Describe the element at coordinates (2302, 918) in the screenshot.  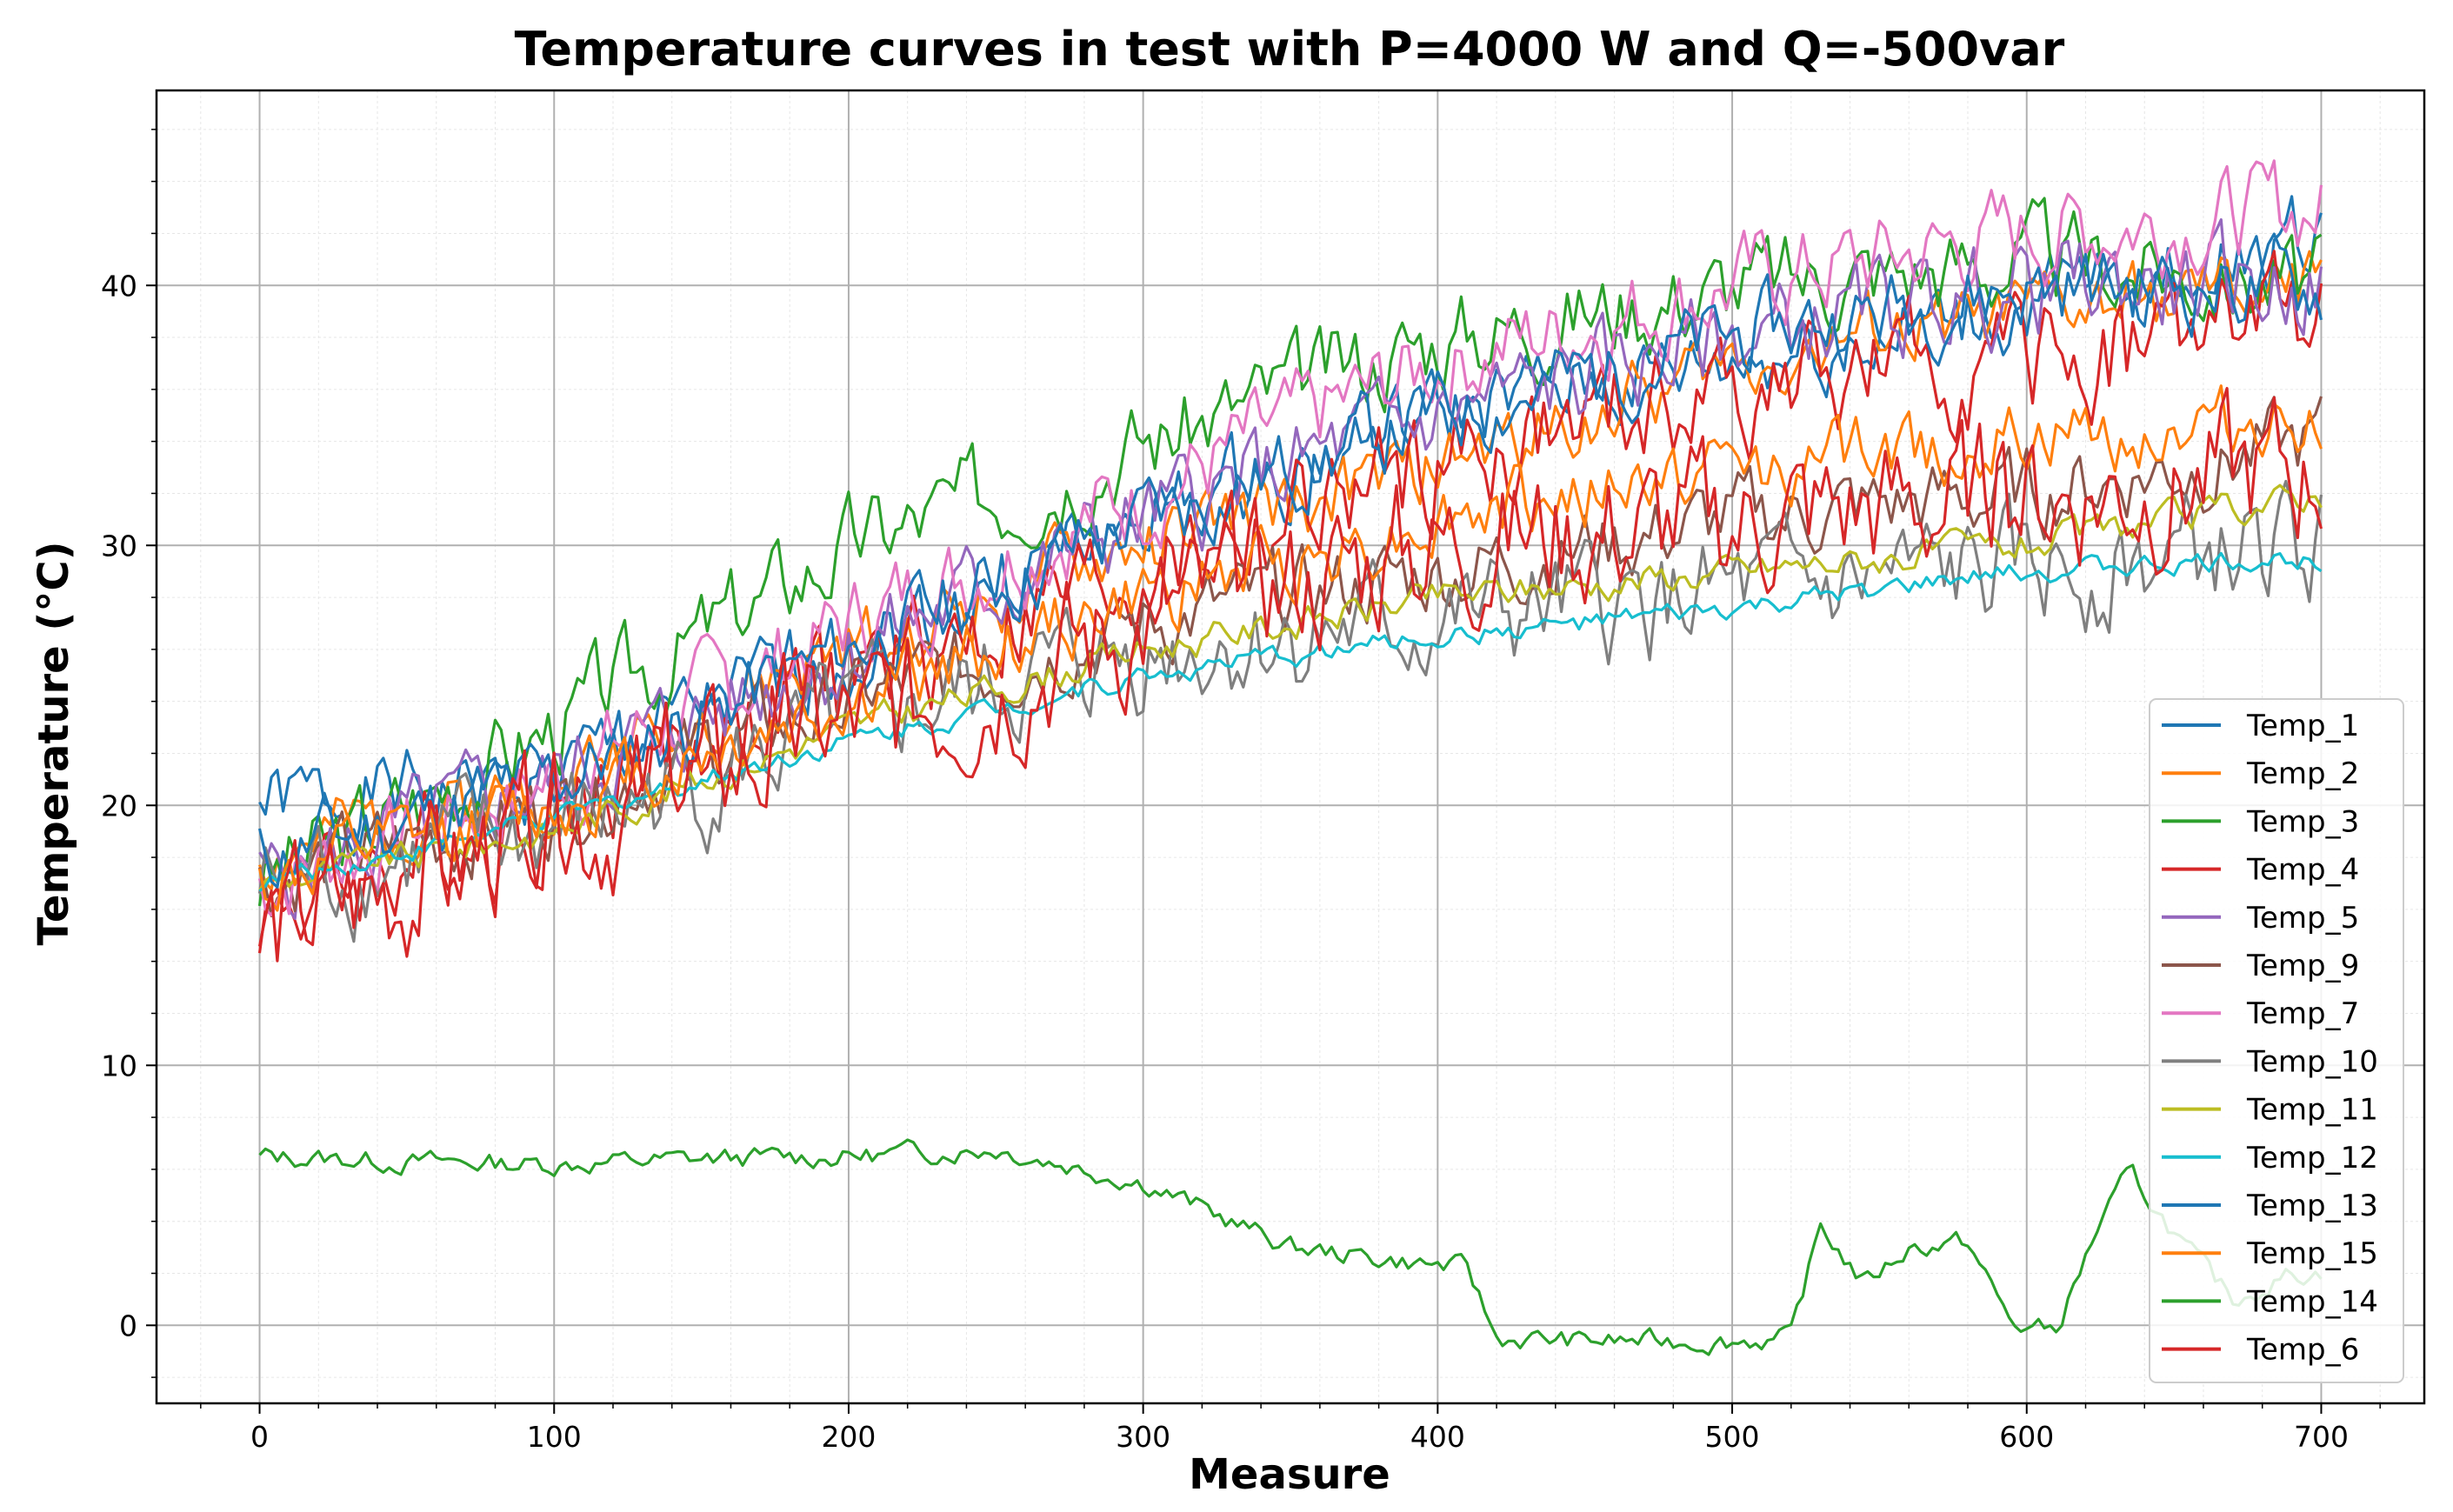
I see `legend-label: Temp_5` at that location.